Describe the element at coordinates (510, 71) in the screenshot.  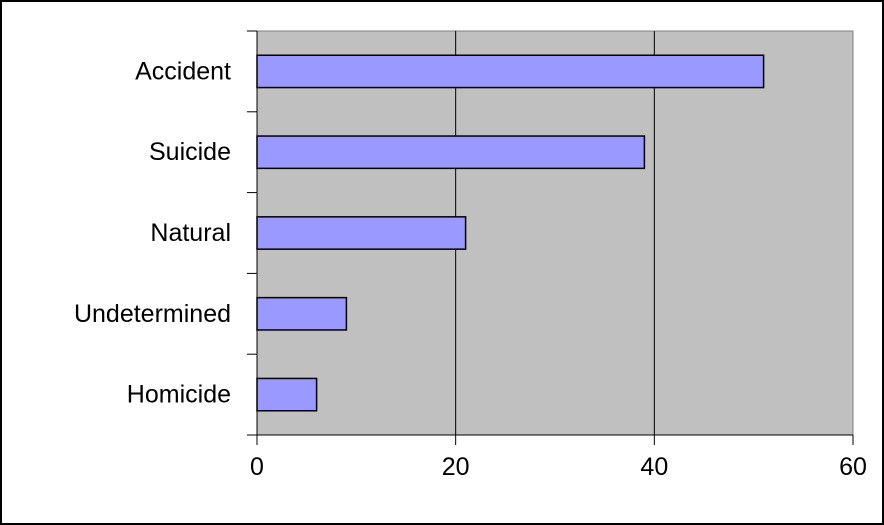
I see `bar-accident` at that location.